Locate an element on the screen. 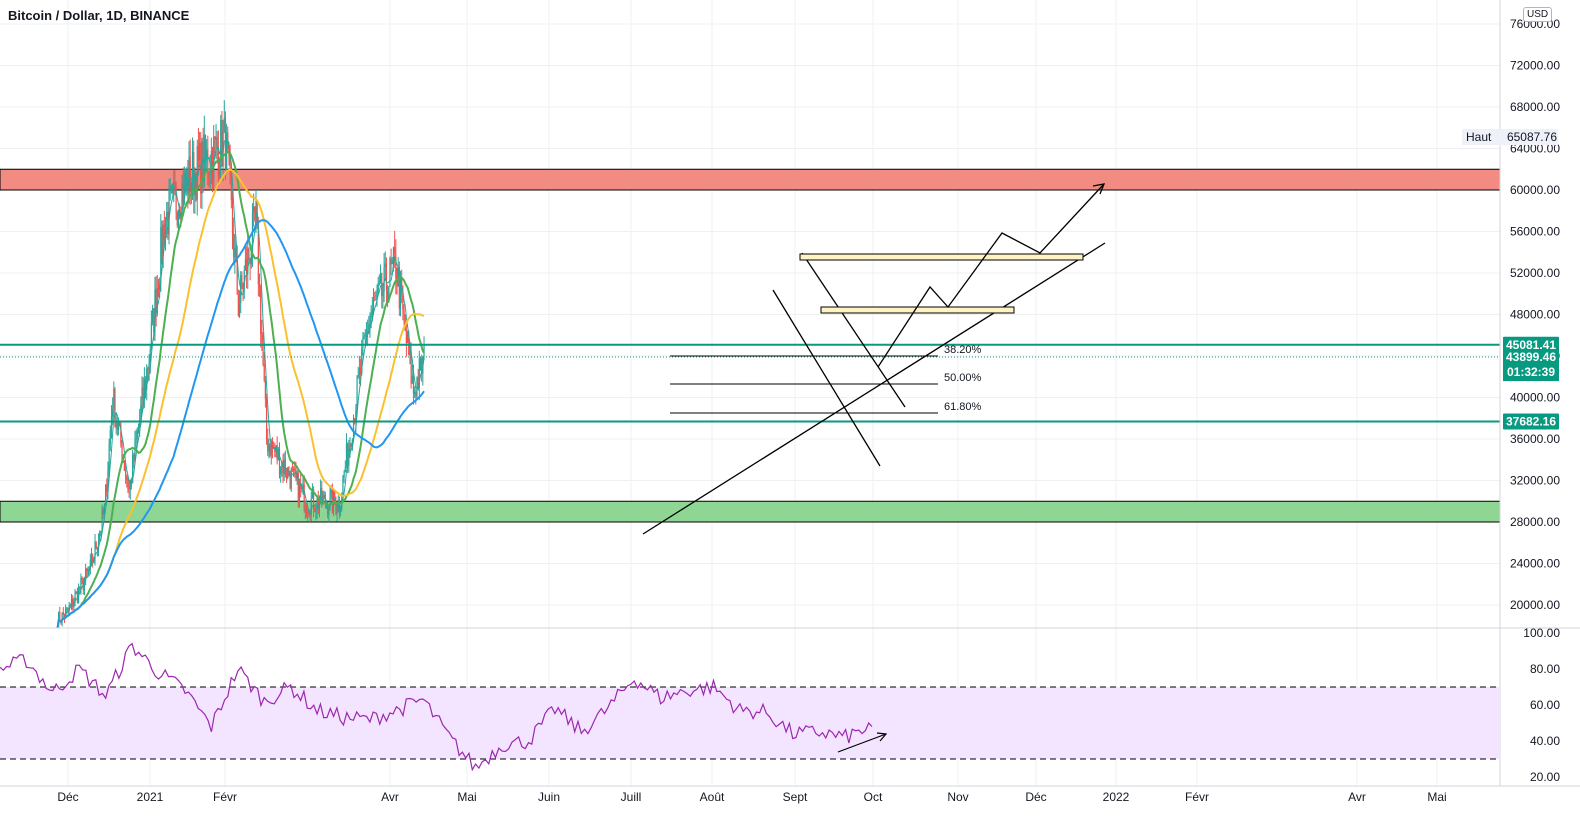  ma-long-line is located at coordinates (240, 423).